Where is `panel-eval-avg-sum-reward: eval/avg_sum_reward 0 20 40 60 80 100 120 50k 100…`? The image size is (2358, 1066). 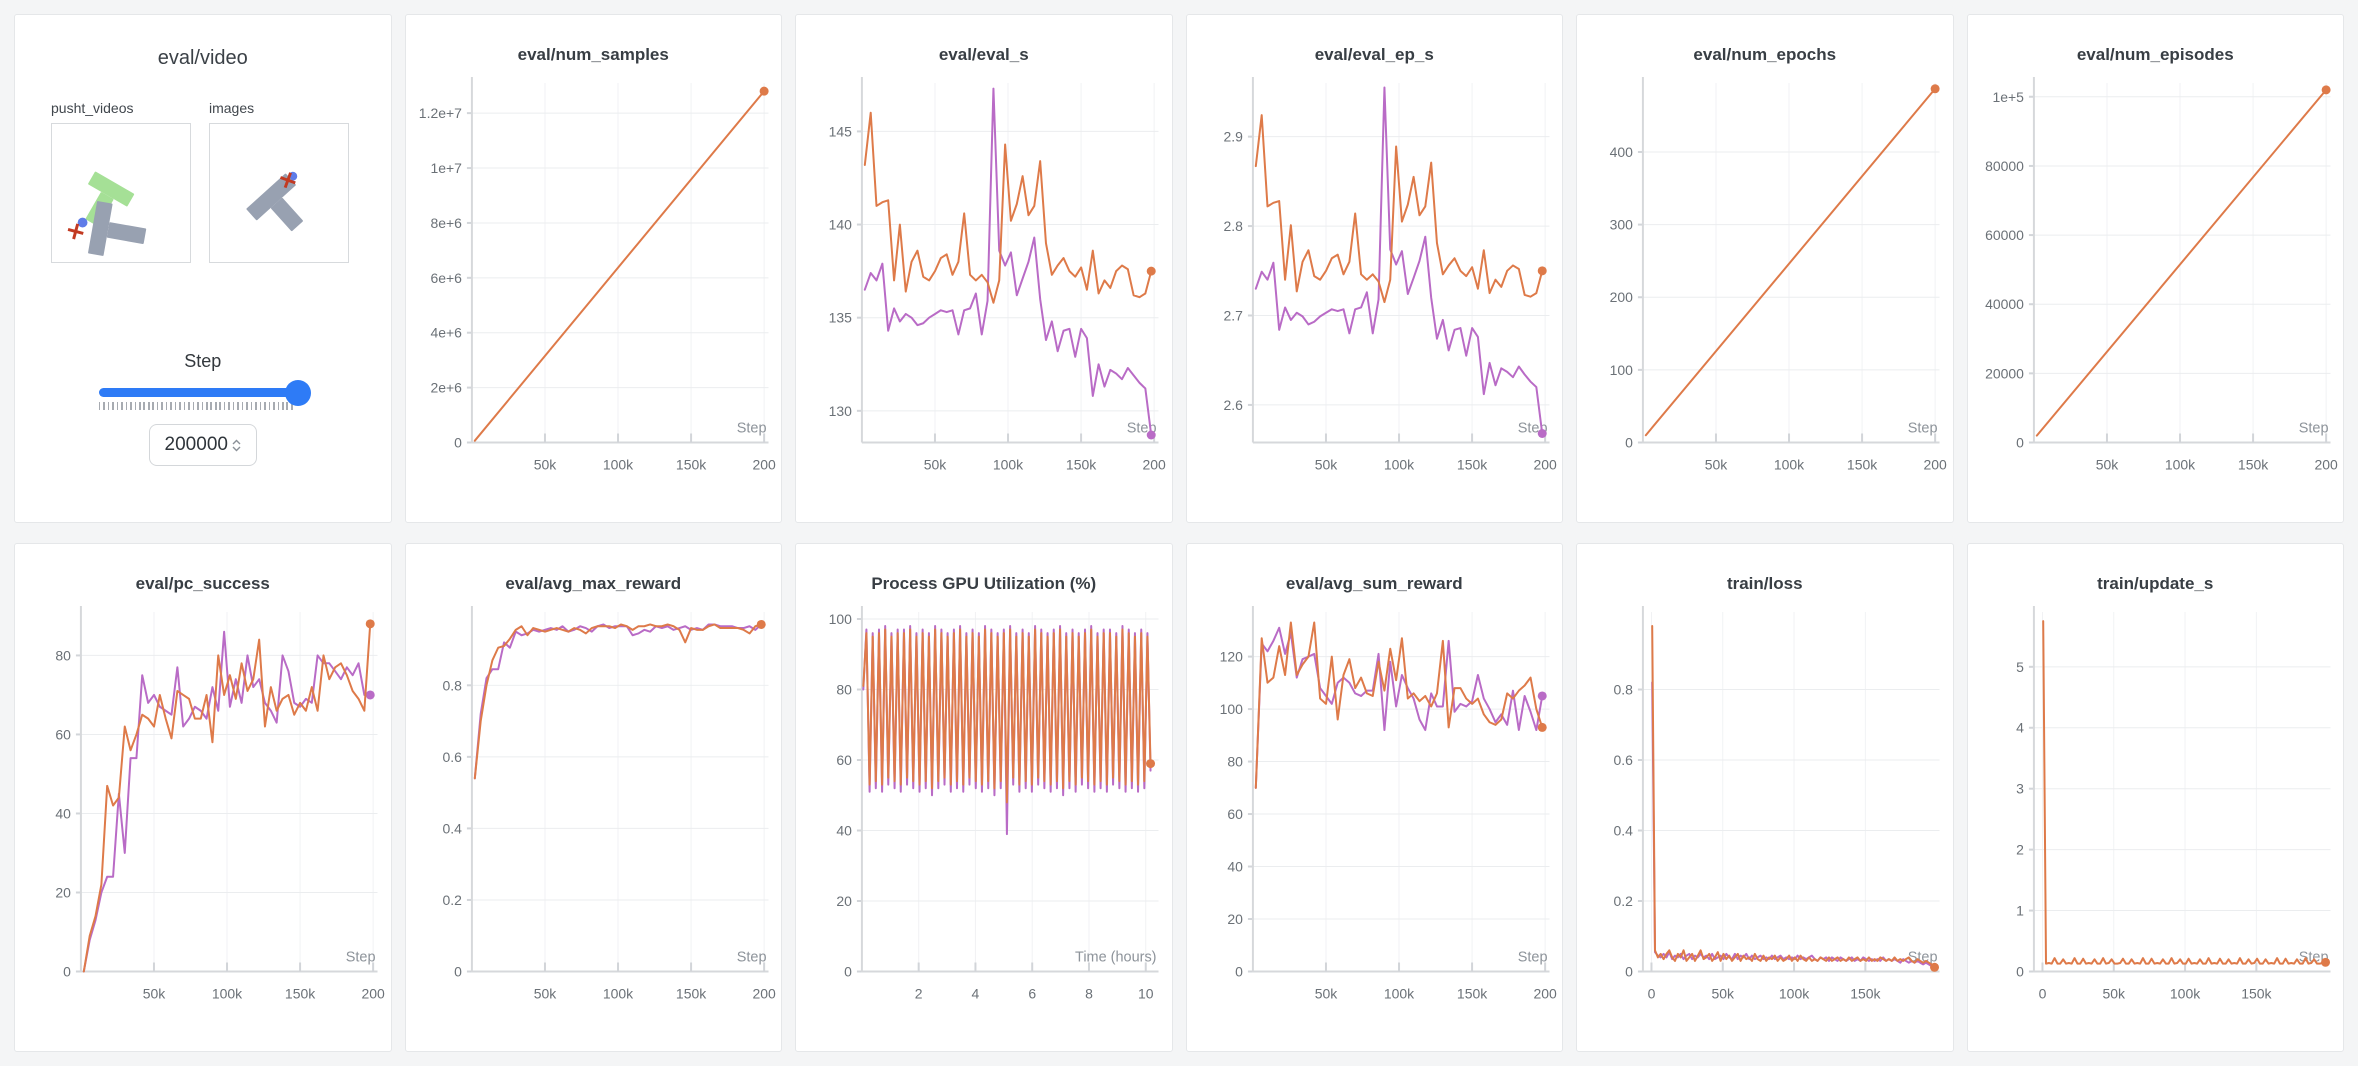 panel-eval-avg-sum-reward: eval/avg_sum_reward 0 20 40 60 80 100 120 50k 100… is located at coordinates (1374, 797).